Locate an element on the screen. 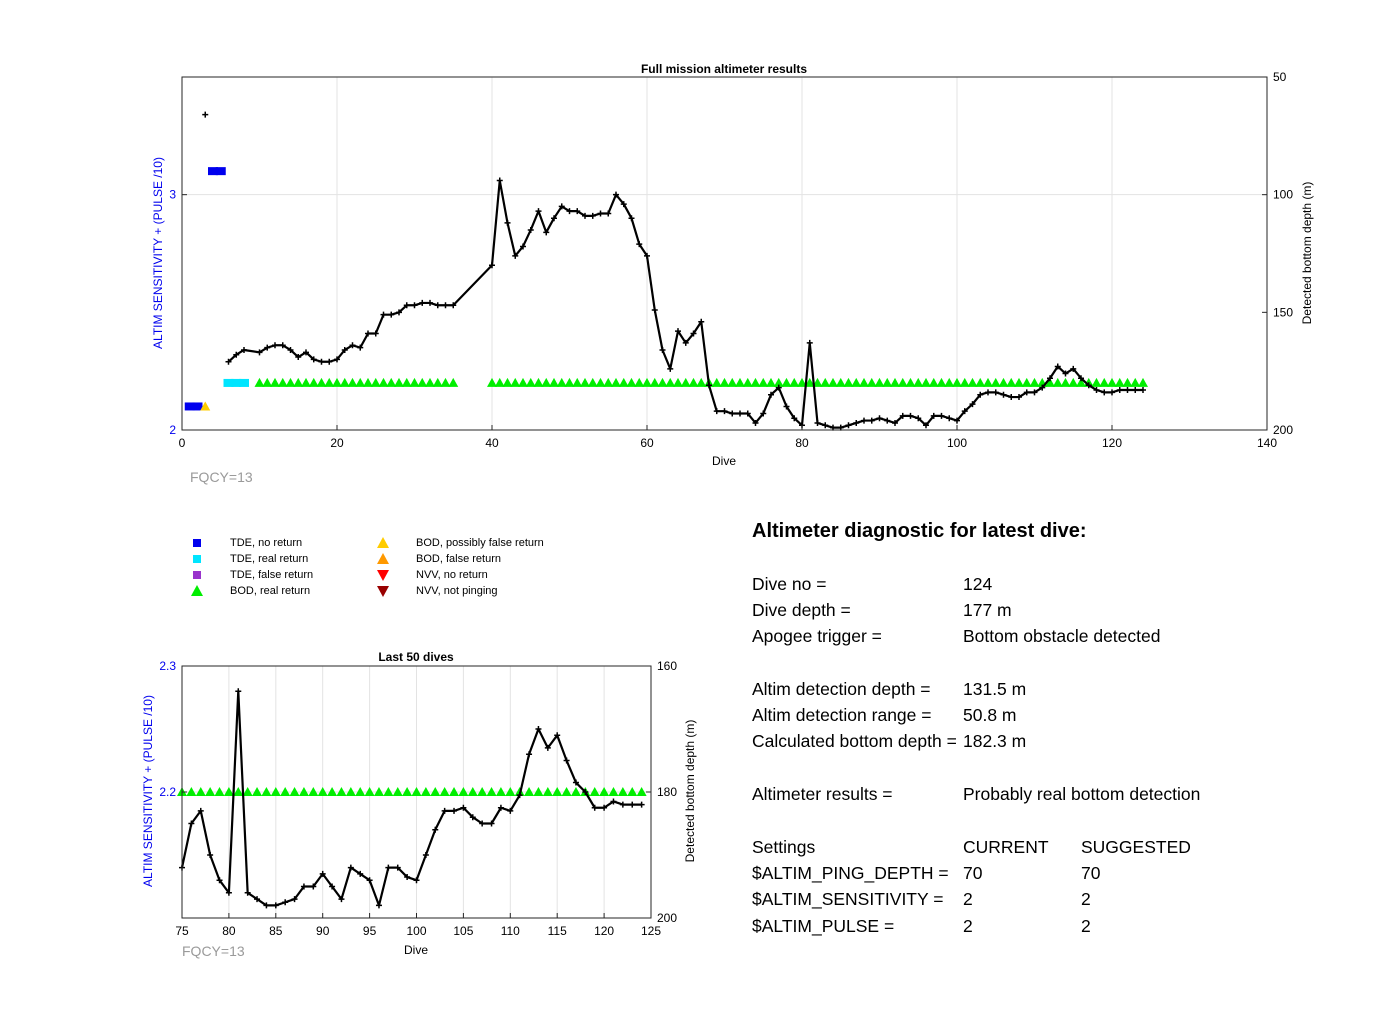 The image size is (1400, 1032). legend-label: BOD, real return is located at coordinates (270, 591).